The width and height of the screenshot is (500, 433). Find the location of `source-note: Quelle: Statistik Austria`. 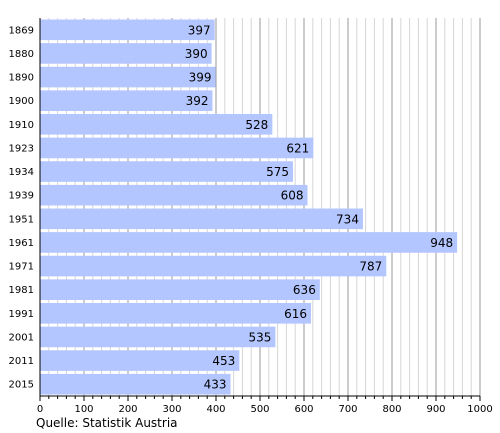

source-note: Quelle: Statistik Austria is located at coordinates (107, 423).